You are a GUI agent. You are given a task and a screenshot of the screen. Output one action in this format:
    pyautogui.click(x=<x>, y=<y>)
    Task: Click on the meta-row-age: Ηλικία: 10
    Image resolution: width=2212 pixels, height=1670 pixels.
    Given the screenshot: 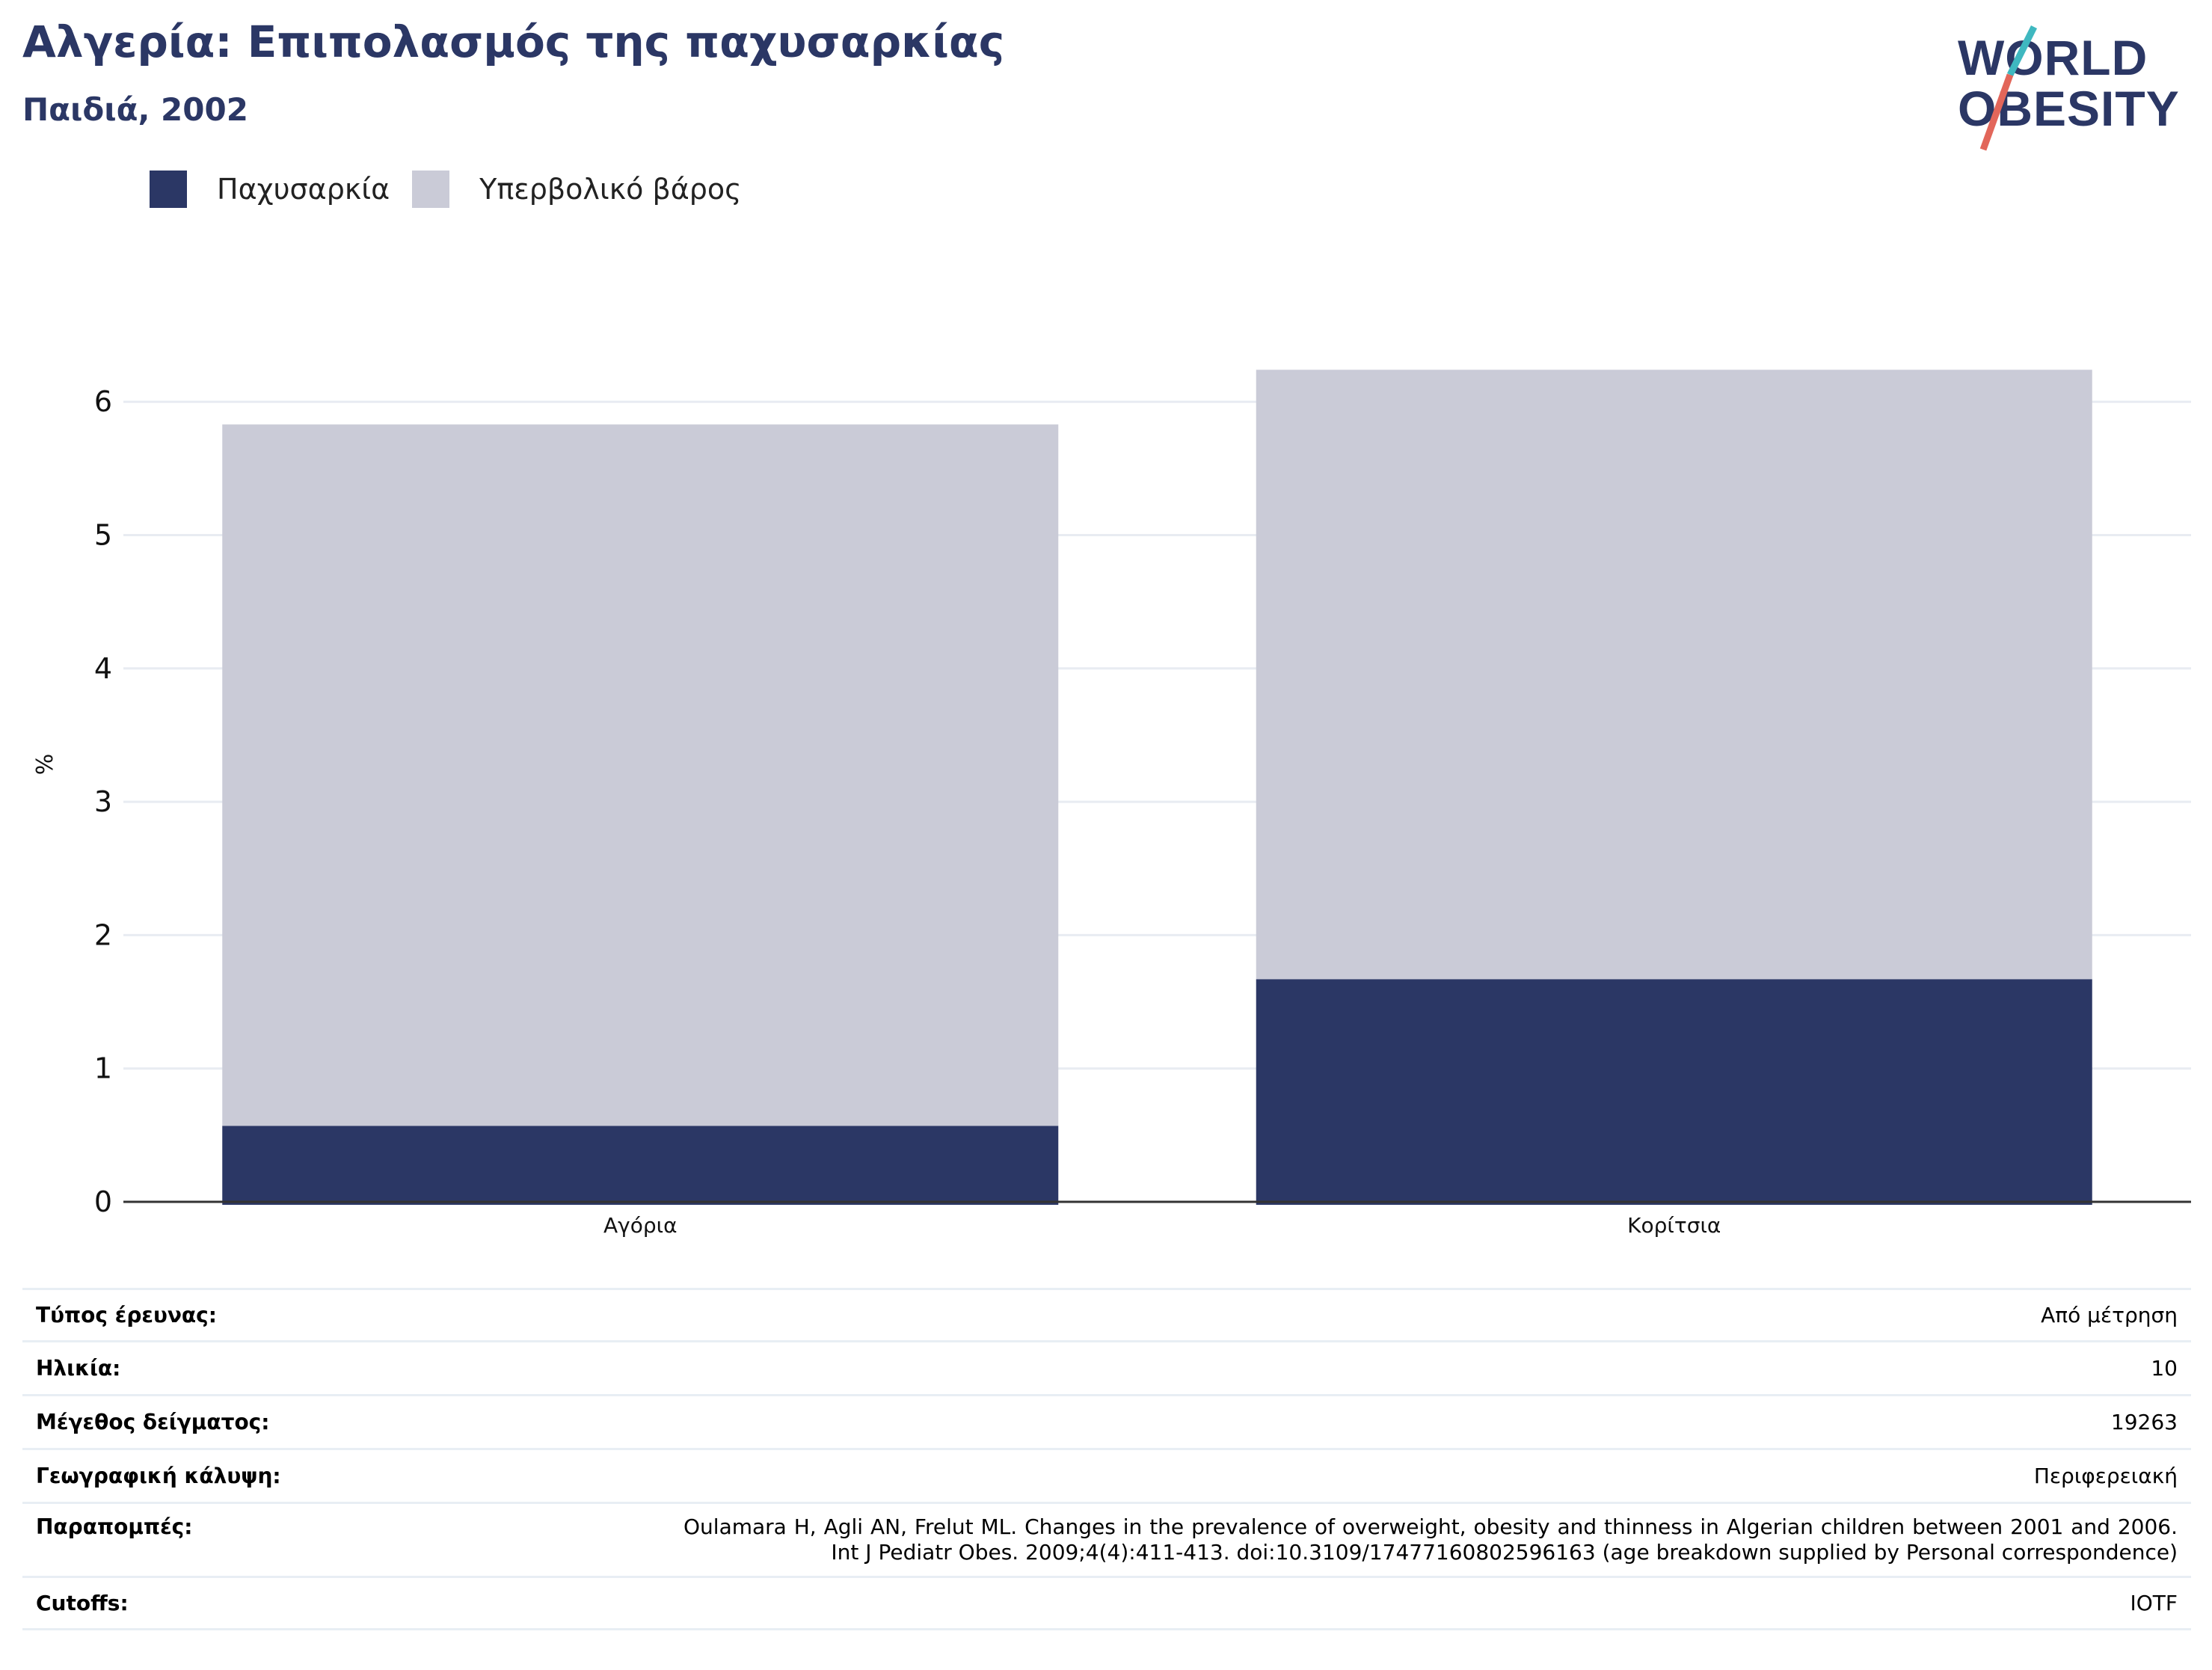 What is the action you would take?
    pyautogui.click(x=1106, y=1368)
    